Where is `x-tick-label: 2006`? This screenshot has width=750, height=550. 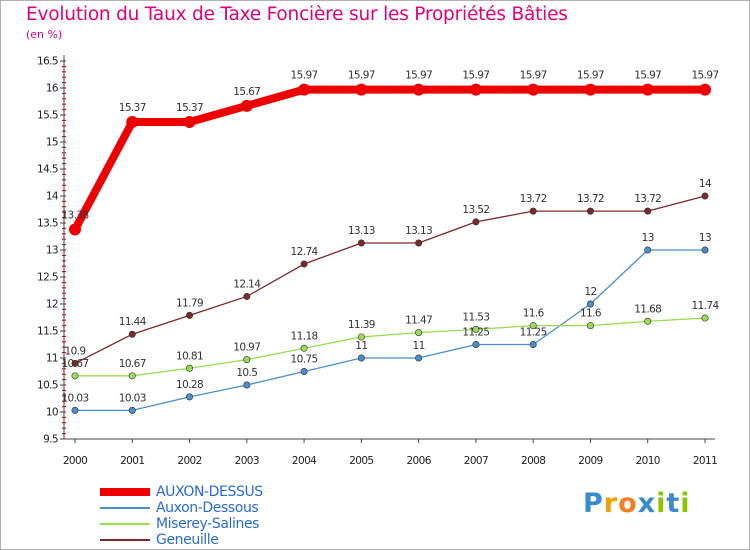
x-tick-label: 2006 is located at coordinates (418, 461).